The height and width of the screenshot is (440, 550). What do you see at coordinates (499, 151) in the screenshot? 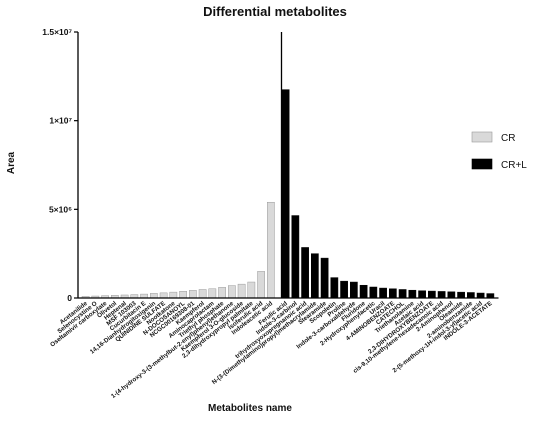
I see `legend: CR CR+L` at bounding box center [499, 151].